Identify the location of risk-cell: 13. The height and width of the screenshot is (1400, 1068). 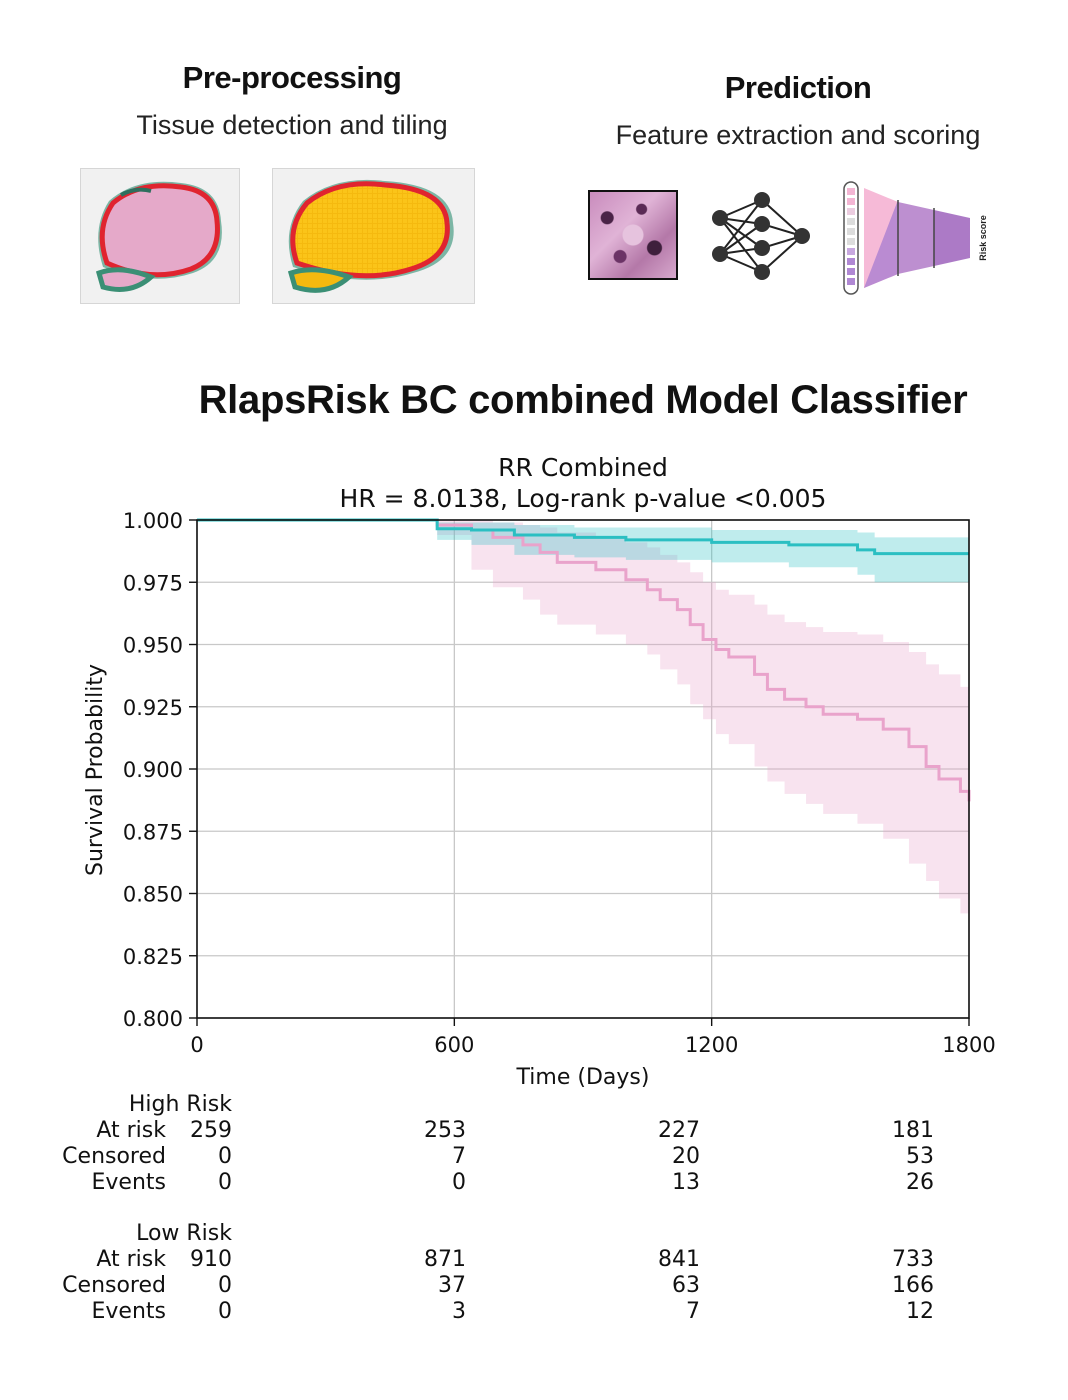
(686, 1182).